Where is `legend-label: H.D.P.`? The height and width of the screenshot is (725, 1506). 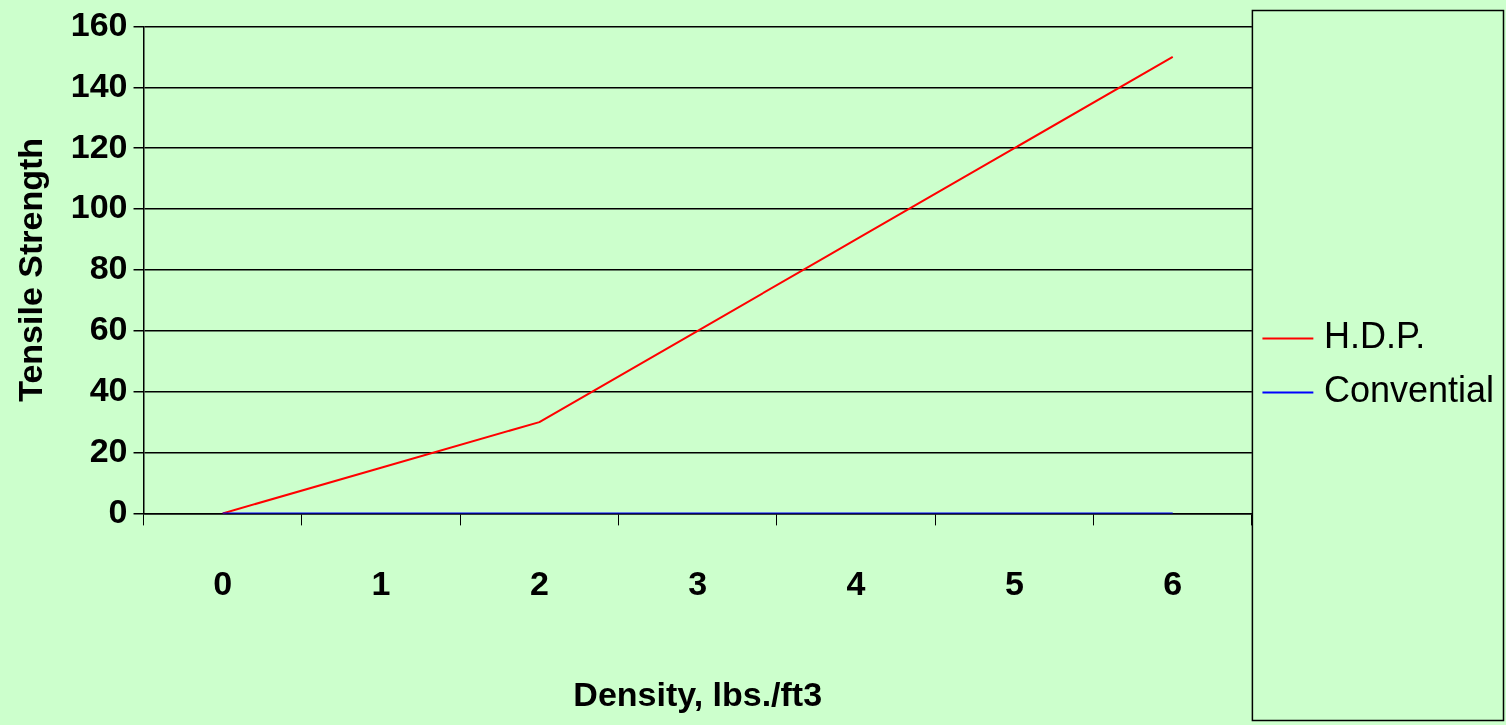
legend-label: H.D.P. is located at coordinates (1374, 336).